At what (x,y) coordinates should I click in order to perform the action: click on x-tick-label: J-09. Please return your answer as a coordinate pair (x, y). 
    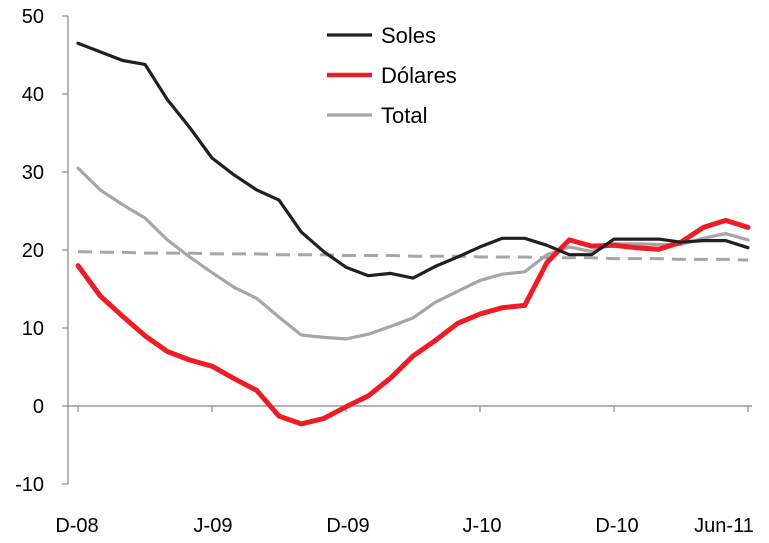
    Looking at the image, I should click on (213, 526).